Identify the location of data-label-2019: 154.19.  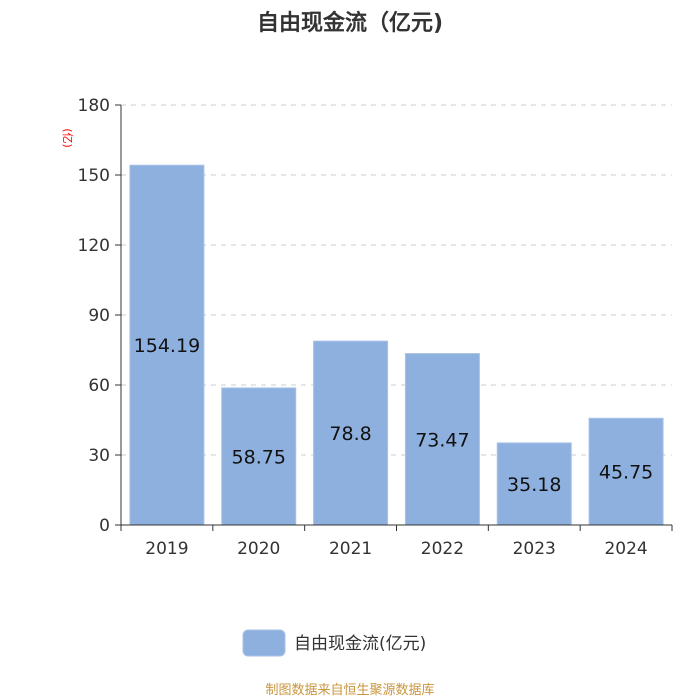
(167, 346).